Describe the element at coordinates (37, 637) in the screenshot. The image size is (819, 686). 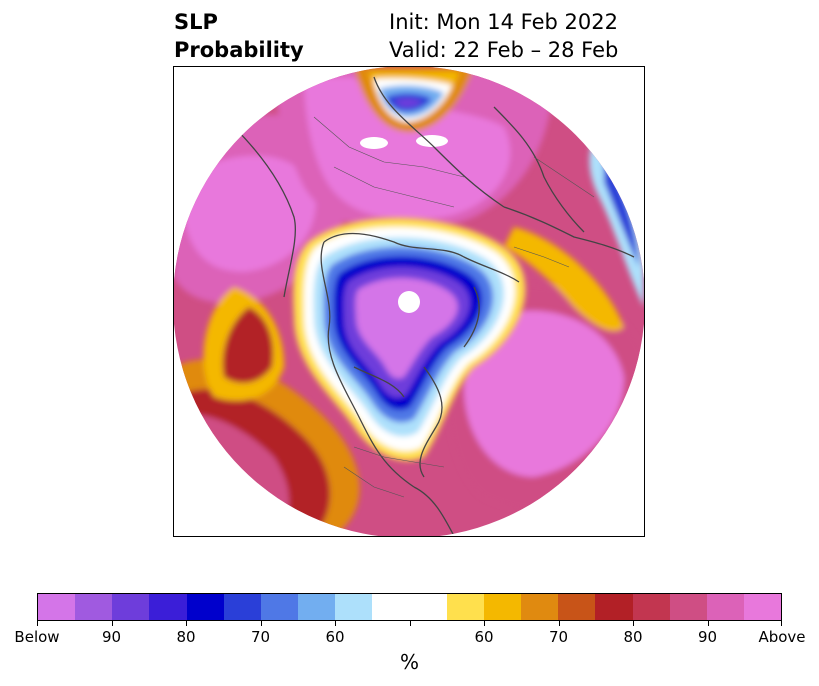
I see `colorbar-tick-label: Below` at that location.